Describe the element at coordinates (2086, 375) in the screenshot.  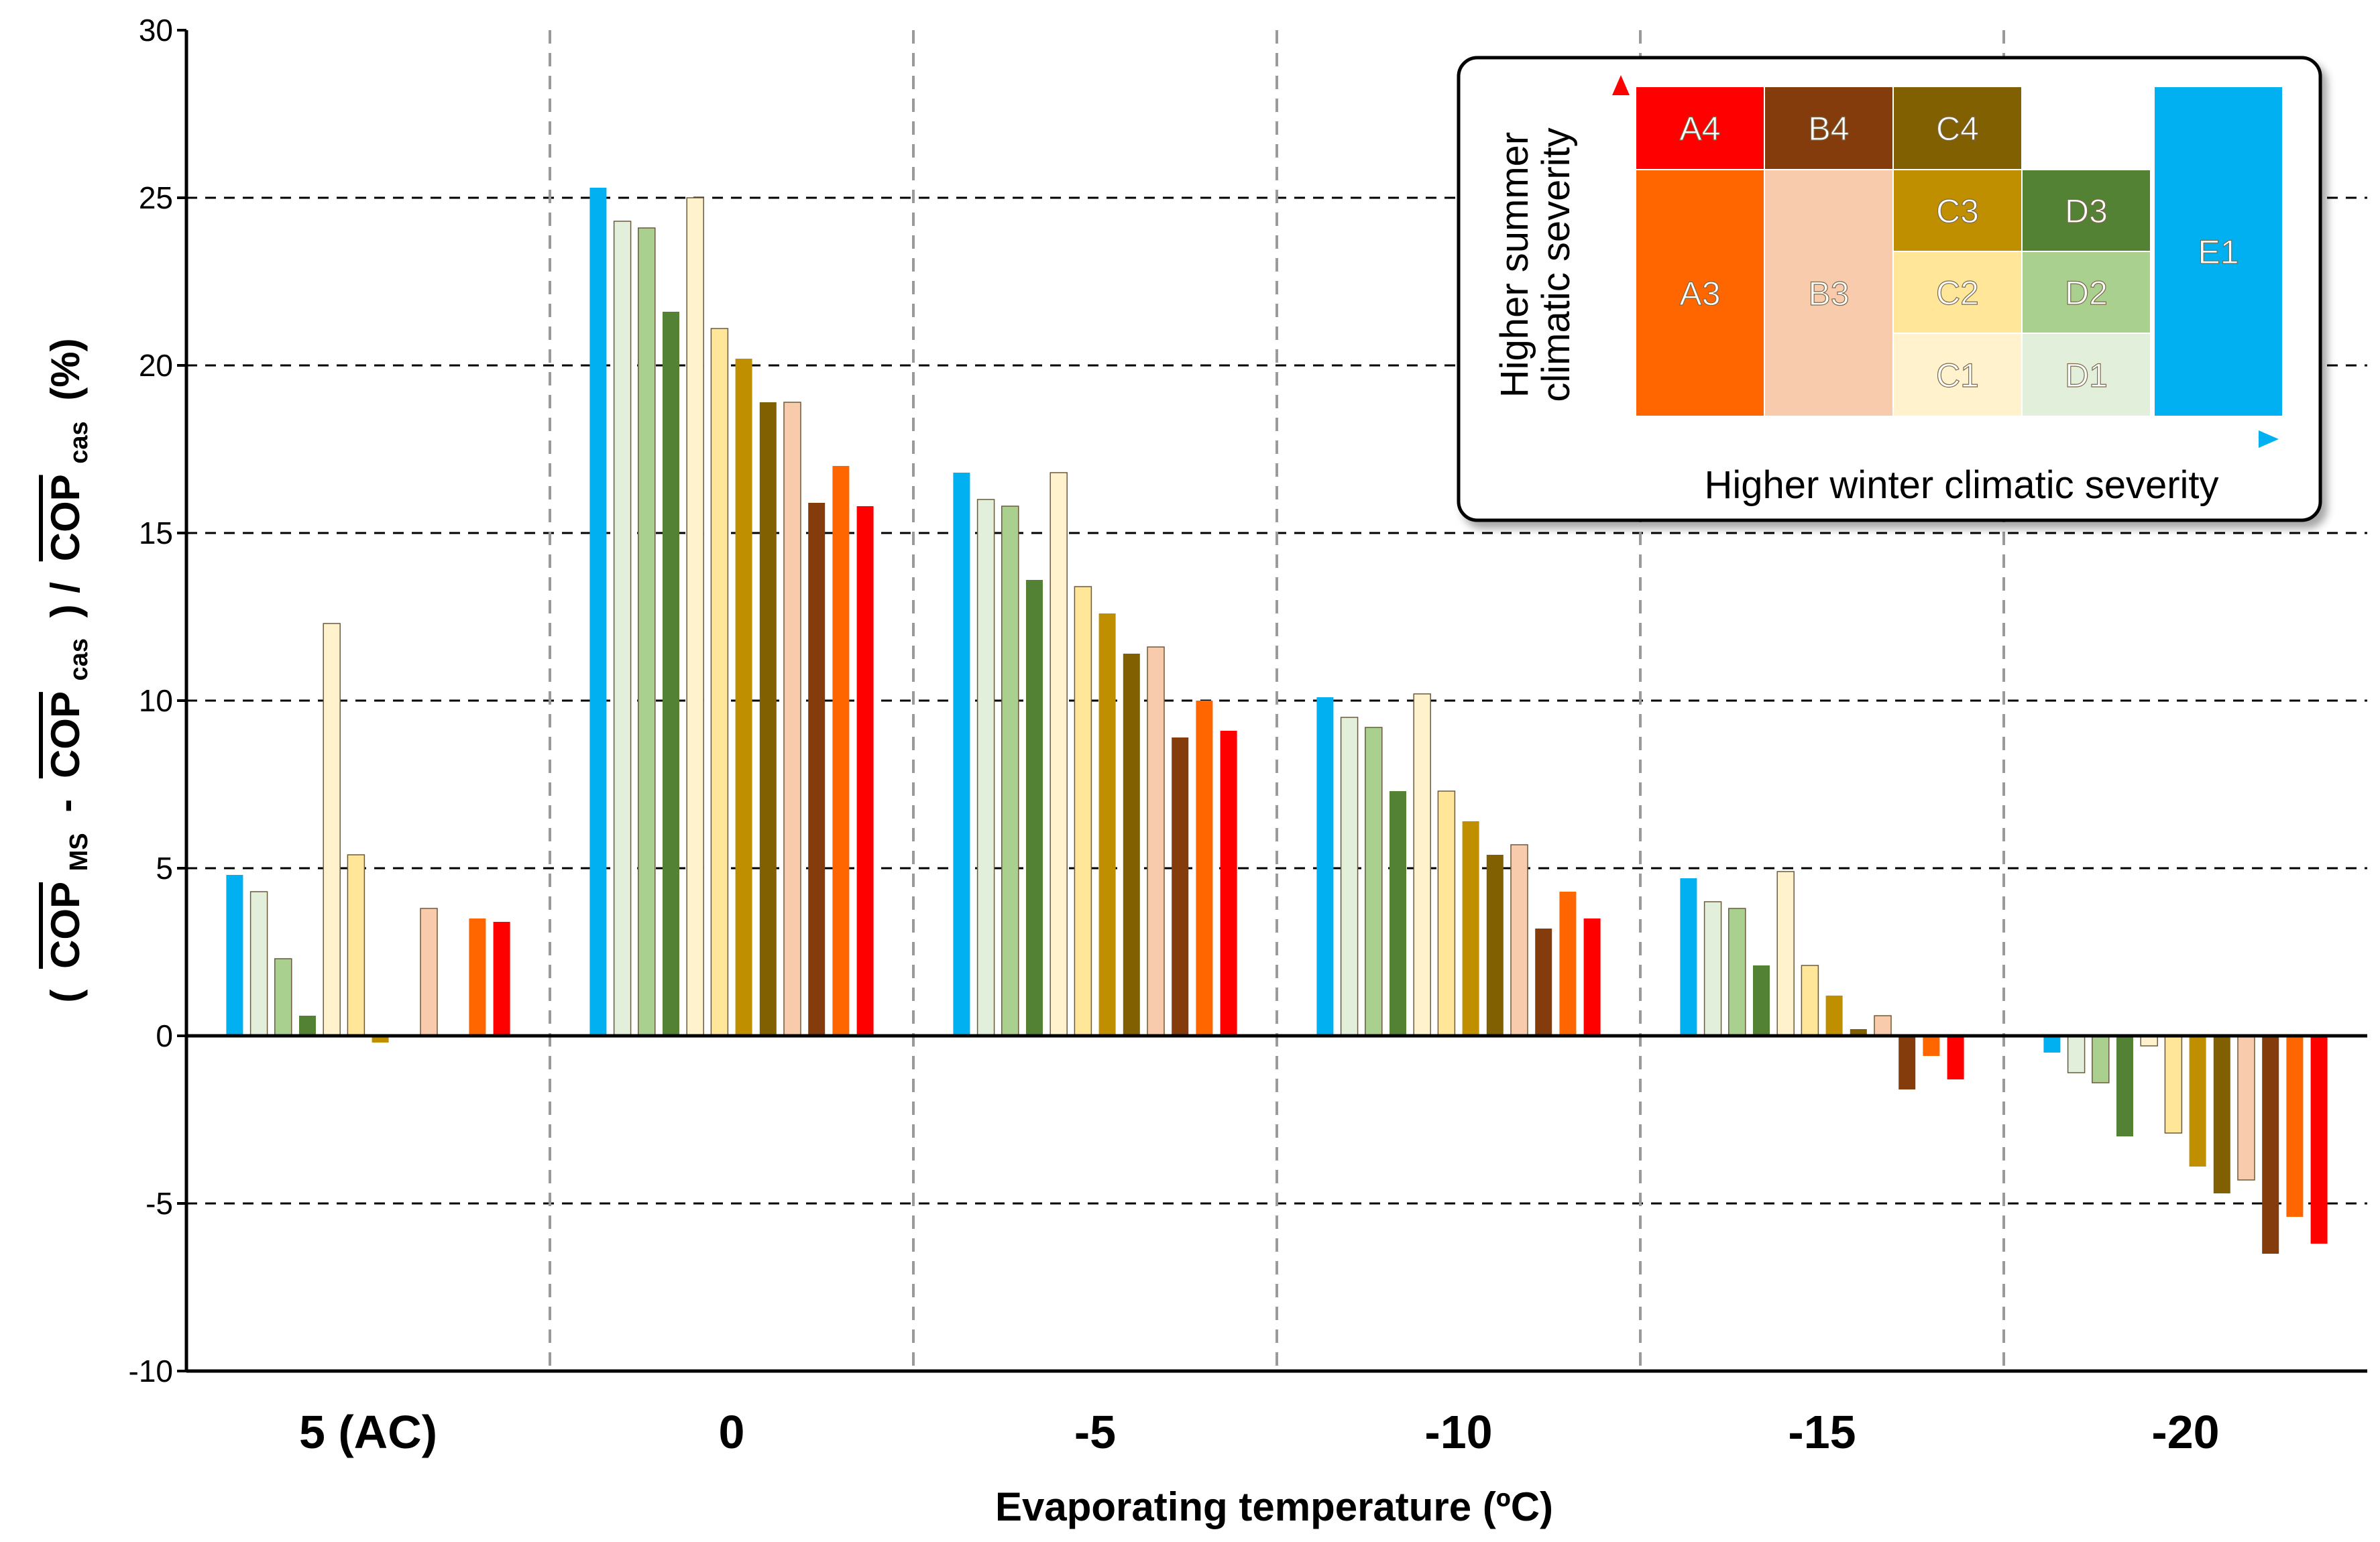
I see `legend-cell-D1` at that location.